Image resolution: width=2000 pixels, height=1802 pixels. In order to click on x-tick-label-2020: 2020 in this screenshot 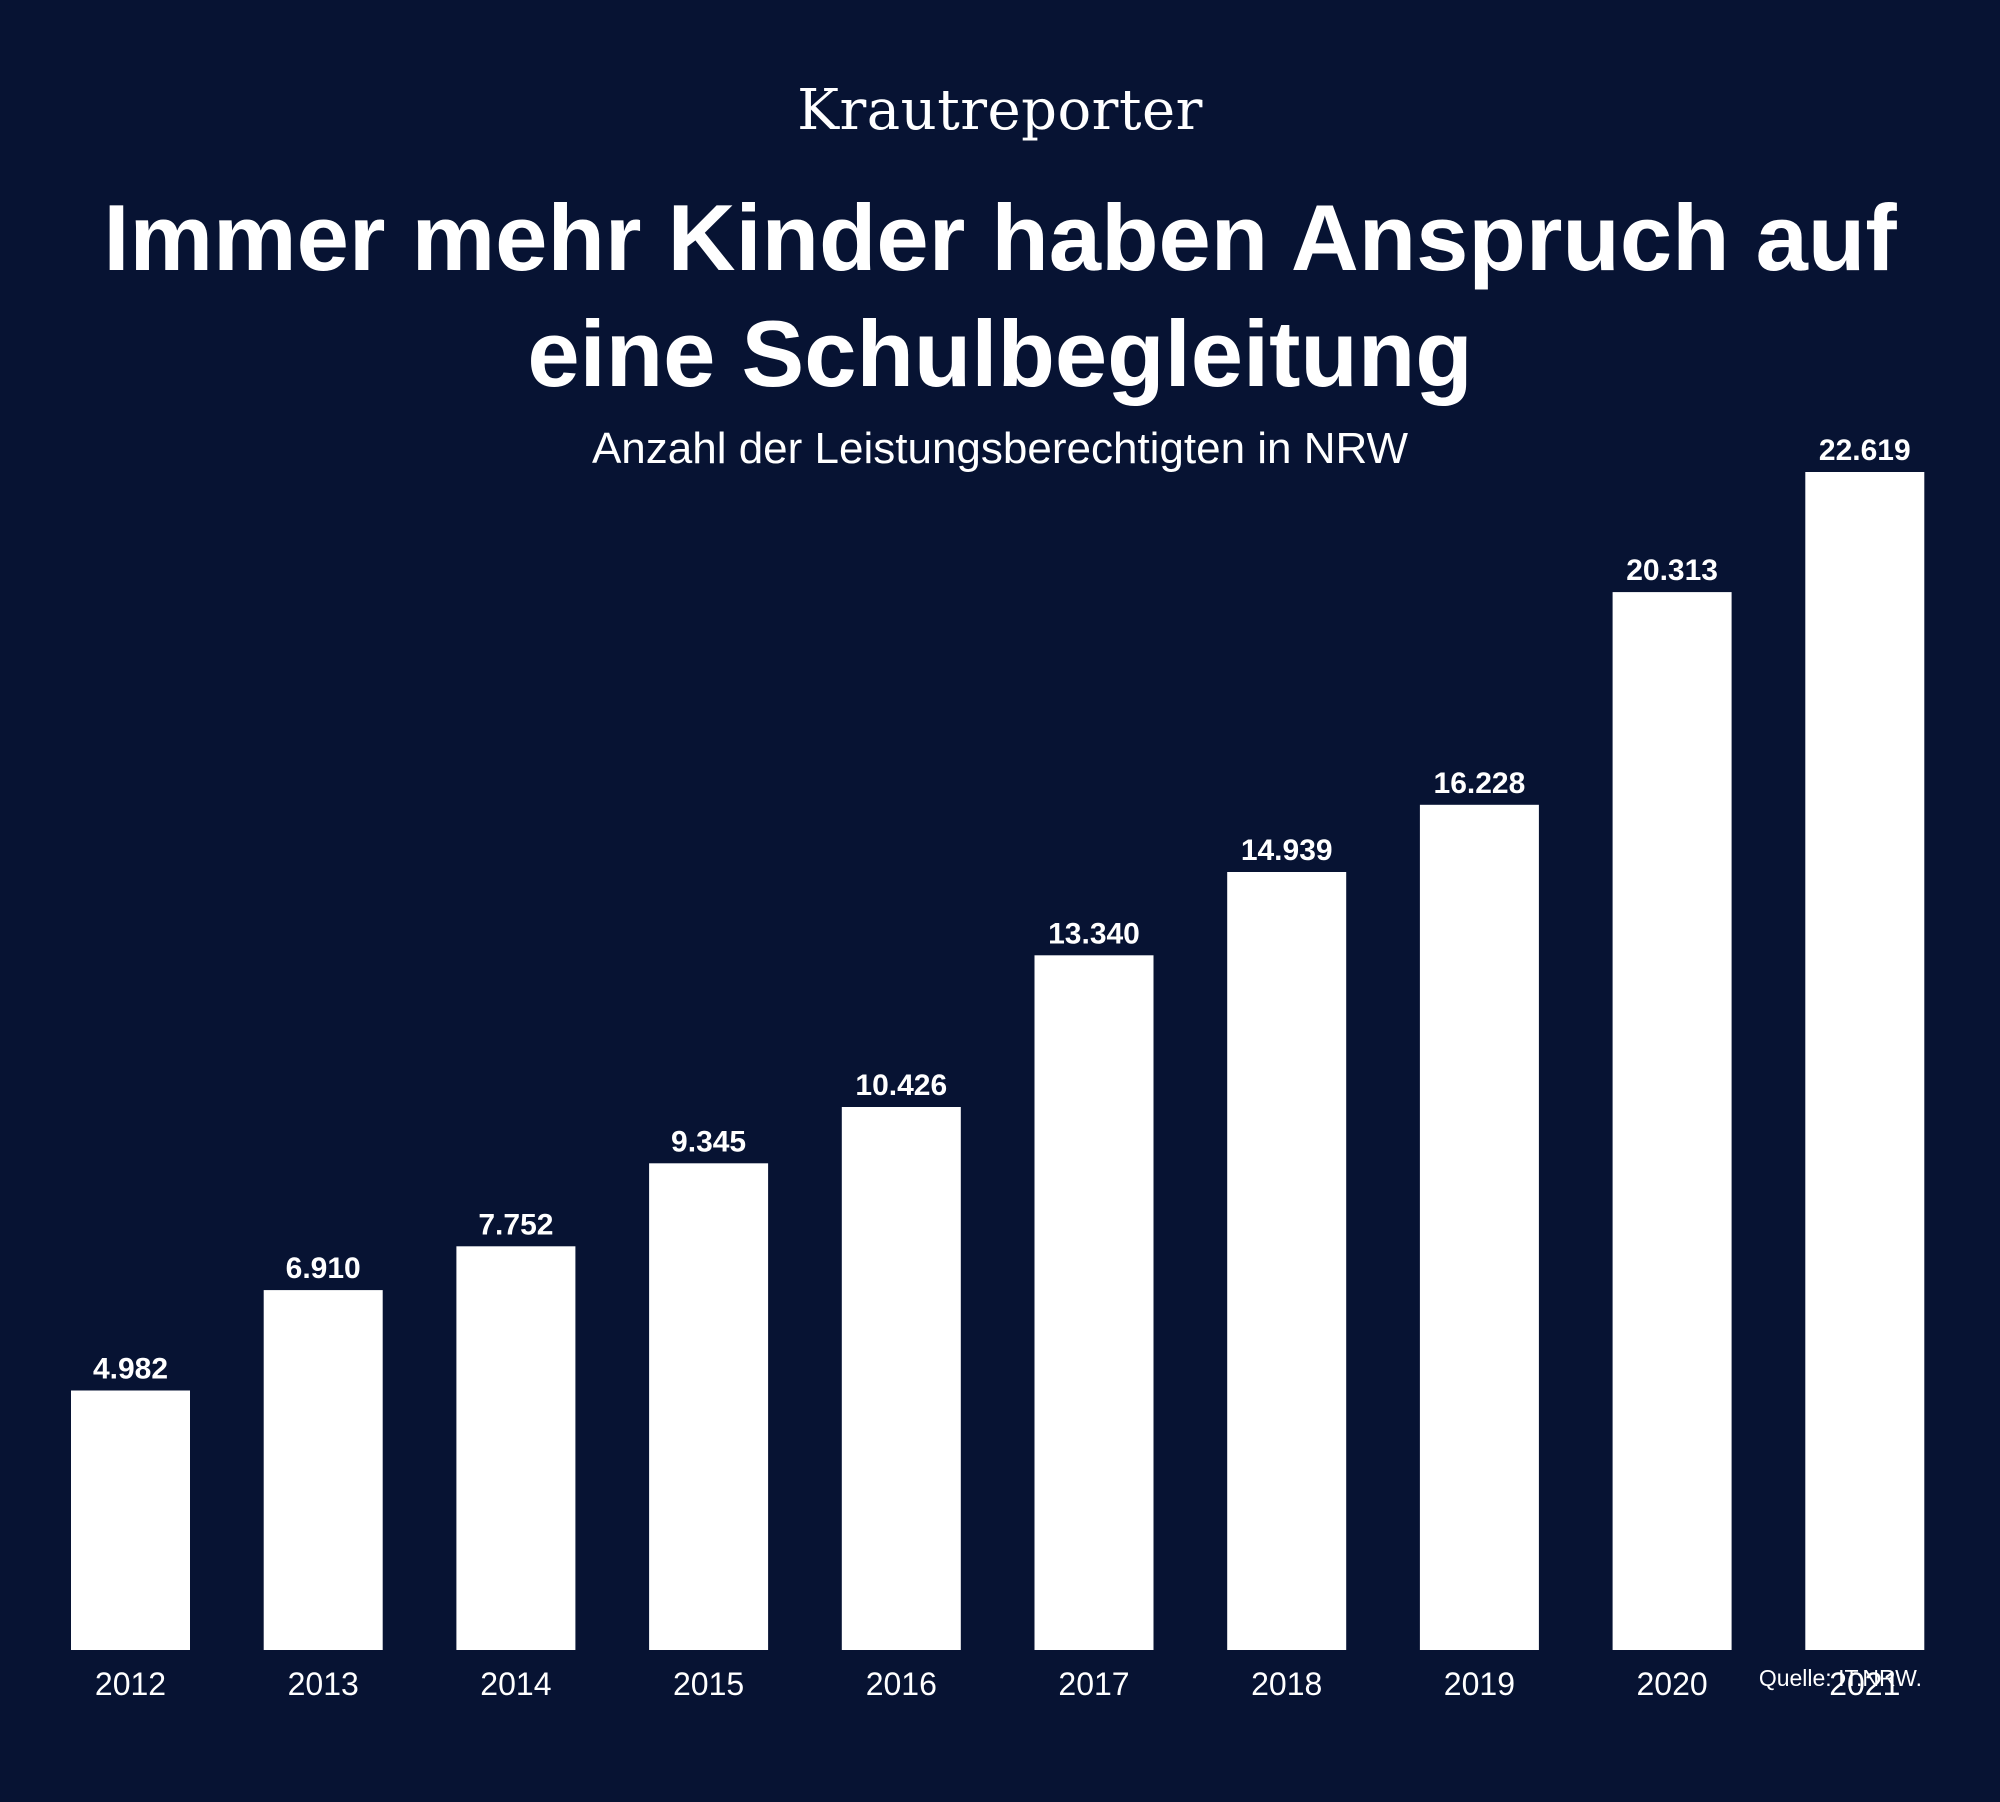, I will do `click(1672, 1684)`.